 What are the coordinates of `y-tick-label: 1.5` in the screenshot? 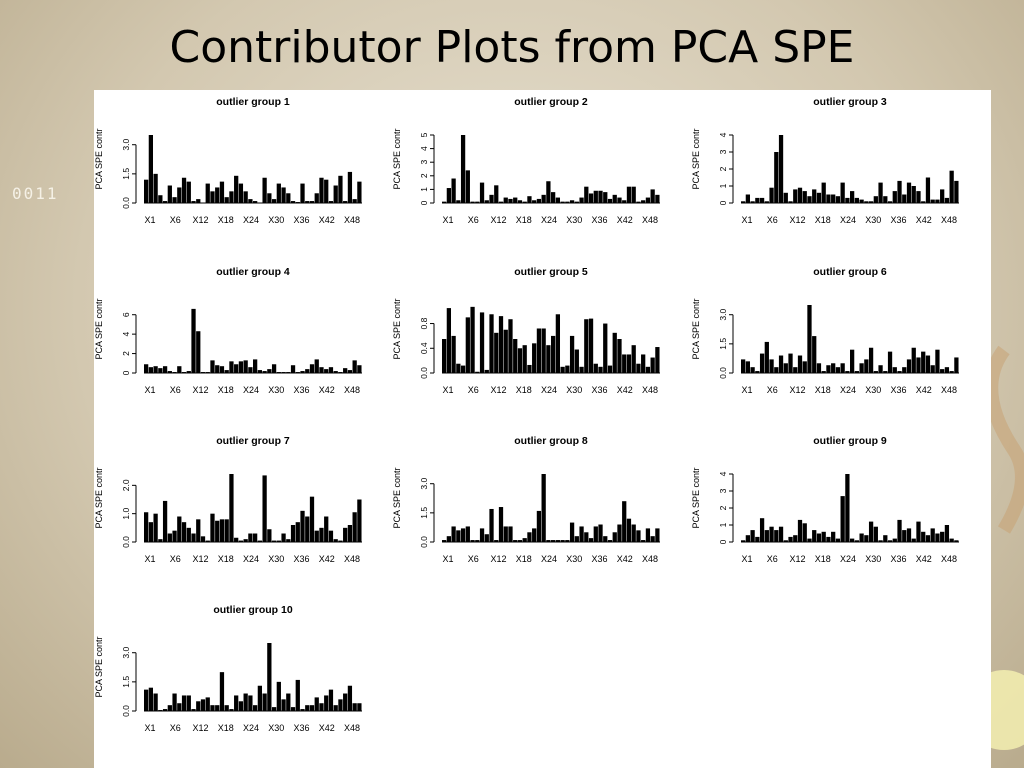 It's located at (126, 682).